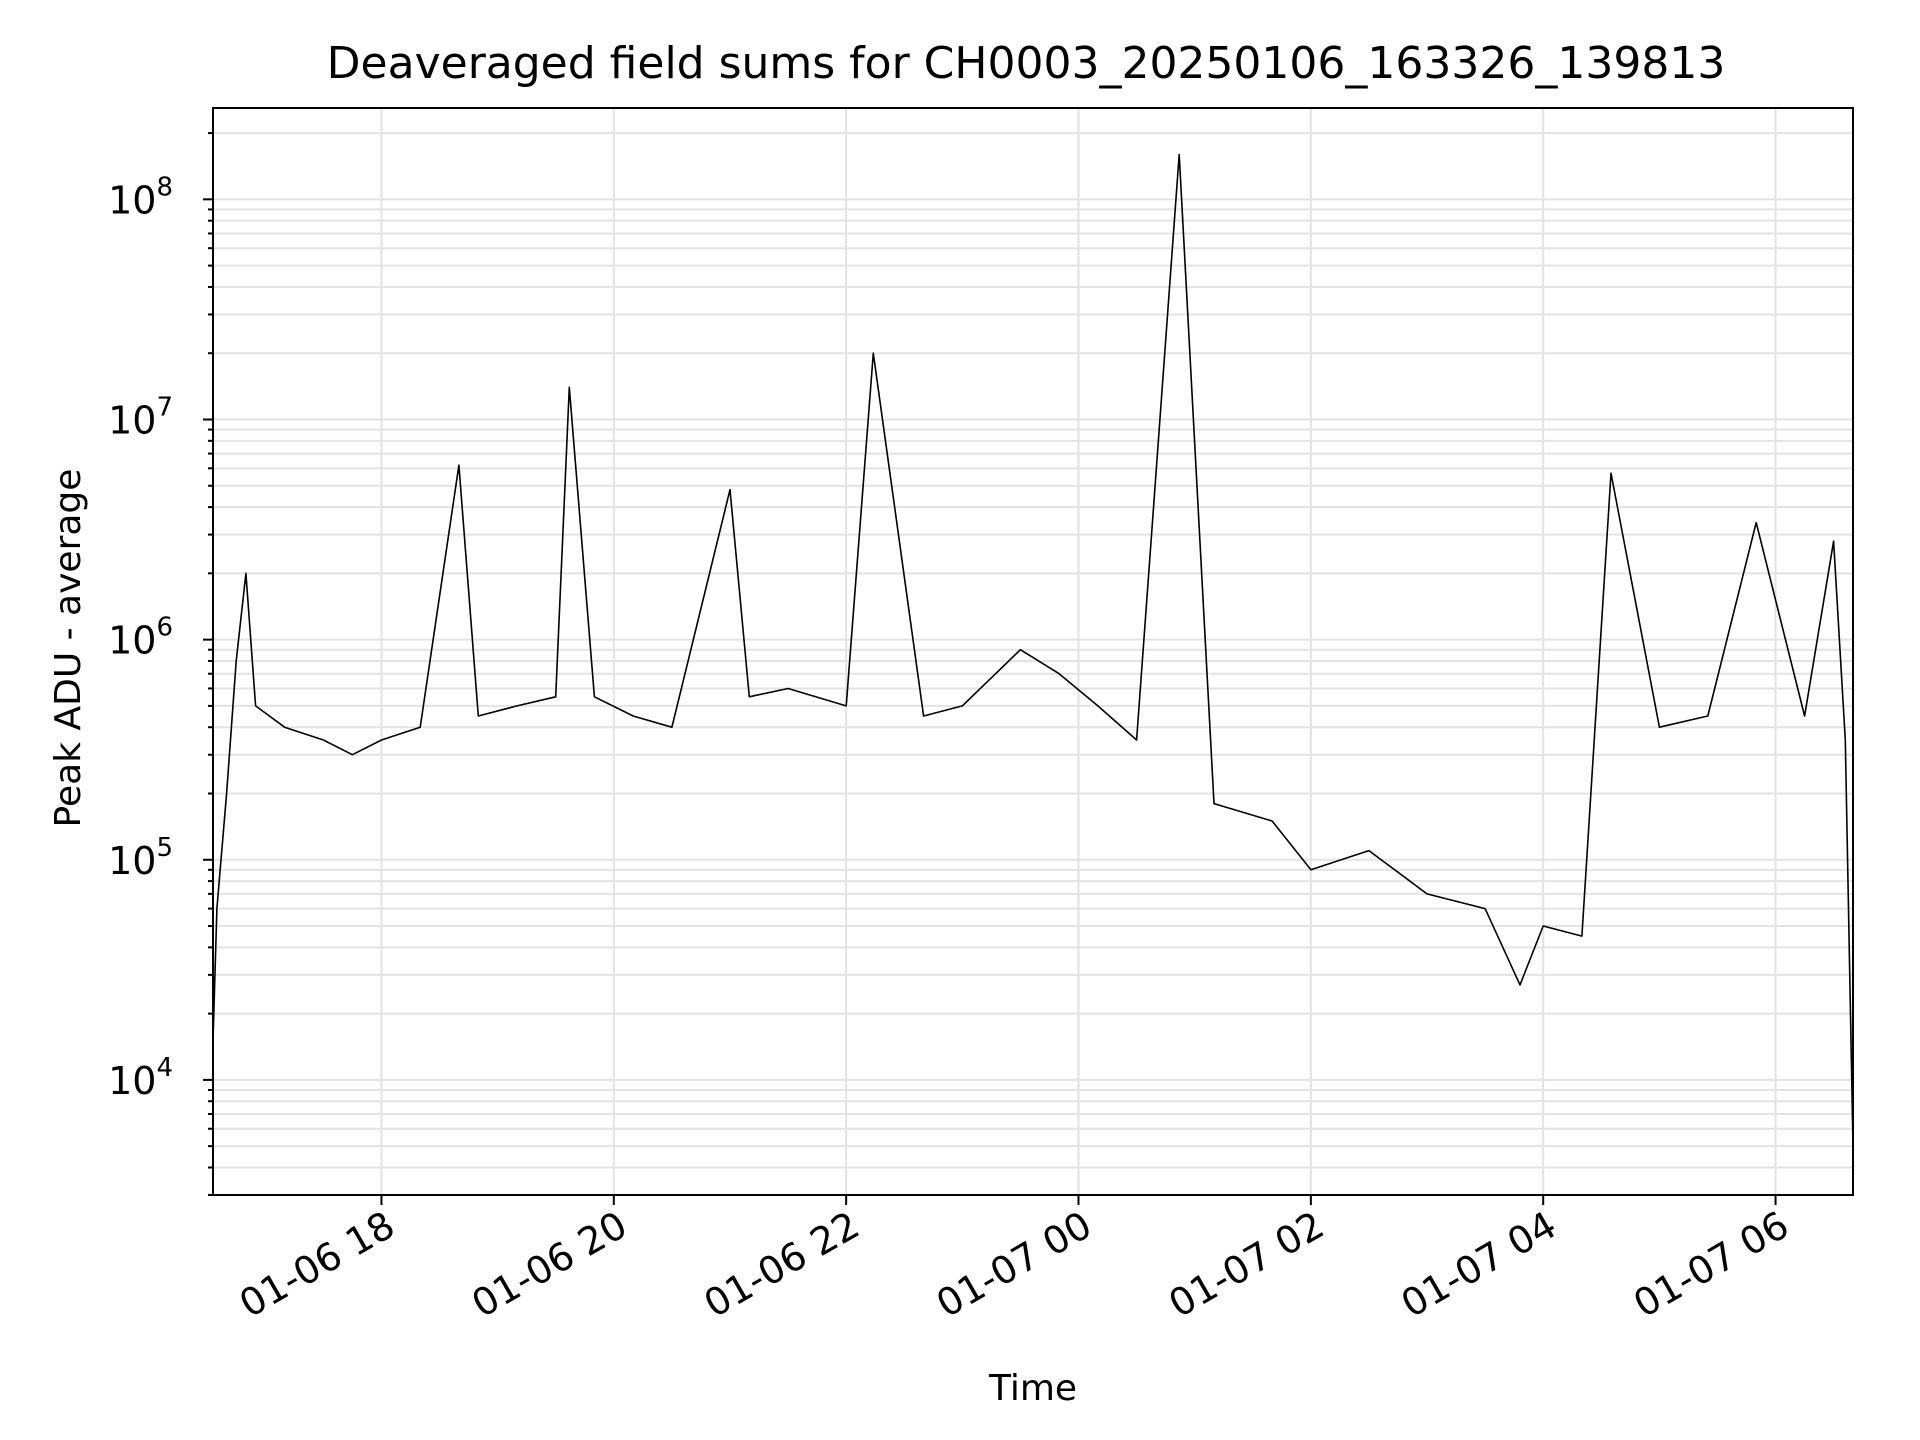 Image resolution: width=1920 pixels, height=1440 pixels. What do you see at coordinates (1032, 1388) in the screenshot?
I see `x-axis-label: Time` at bounding box center [1032, 1388].